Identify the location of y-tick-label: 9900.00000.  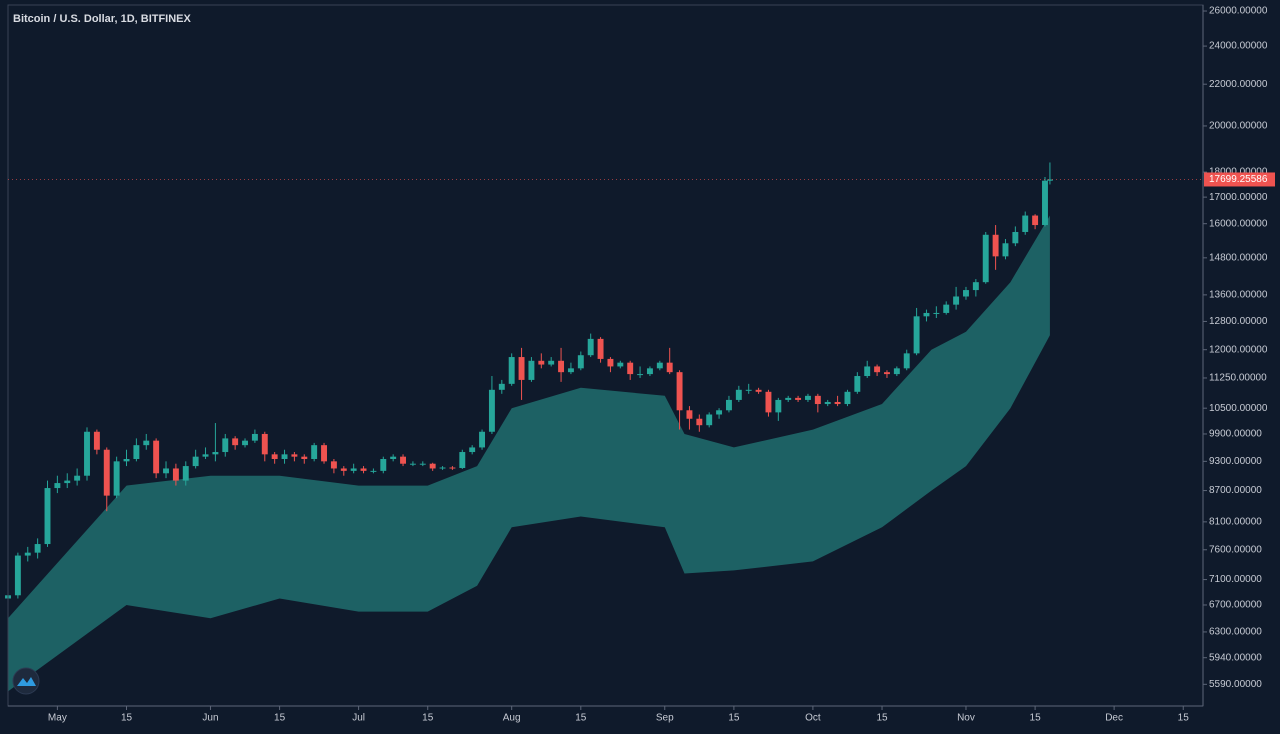
(1235, 434).